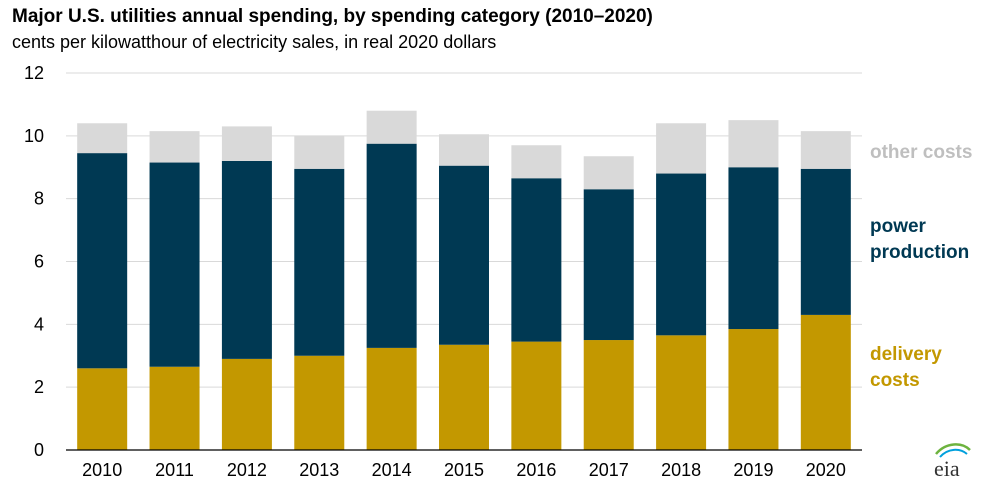 The height and width of the screenshot is (490, 1000). I want to click on bar-power-production-2018, so click(681, 254).